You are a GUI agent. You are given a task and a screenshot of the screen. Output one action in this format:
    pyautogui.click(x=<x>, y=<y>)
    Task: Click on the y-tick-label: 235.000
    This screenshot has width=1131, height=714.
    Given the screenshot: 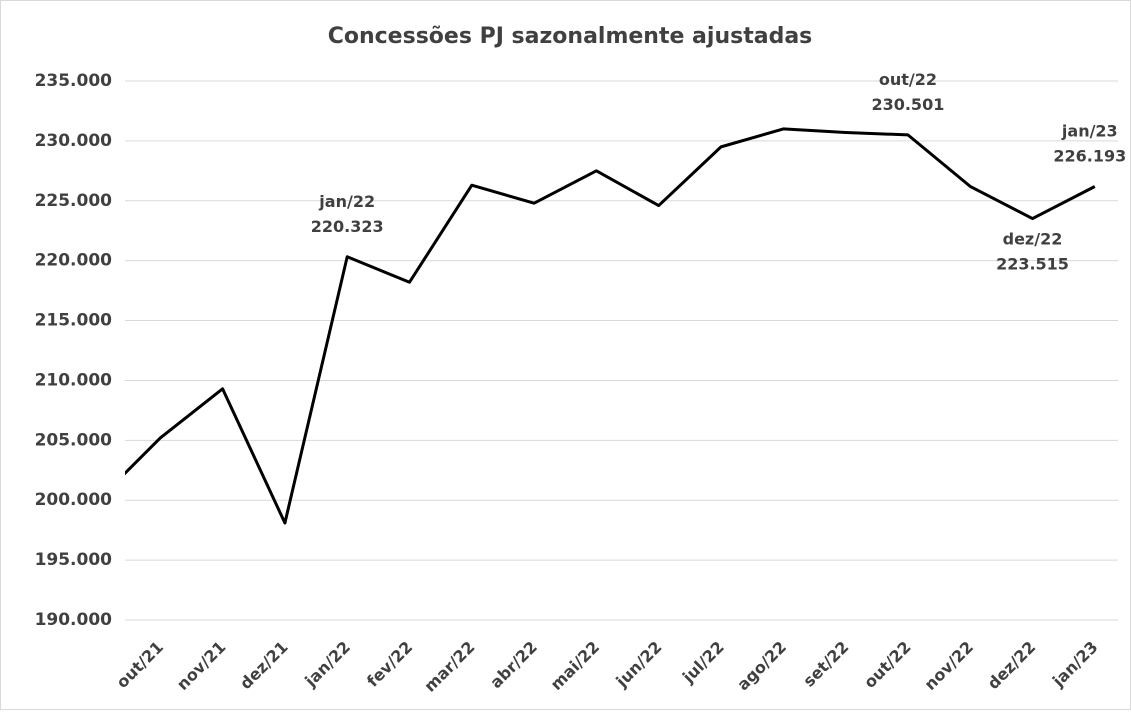 What is the action you would take?
    pyautogui.click(x=74, y=81)
    